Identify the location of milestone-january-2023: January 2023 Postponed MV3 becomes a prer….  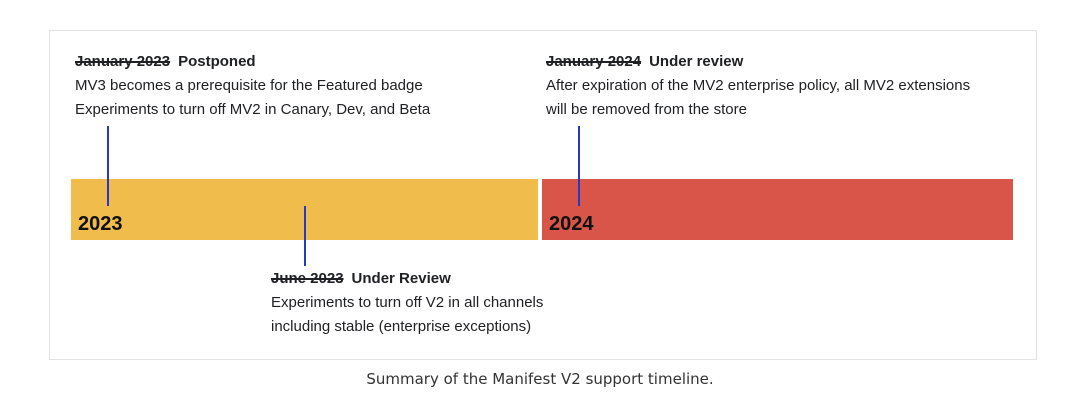
(252, 86).